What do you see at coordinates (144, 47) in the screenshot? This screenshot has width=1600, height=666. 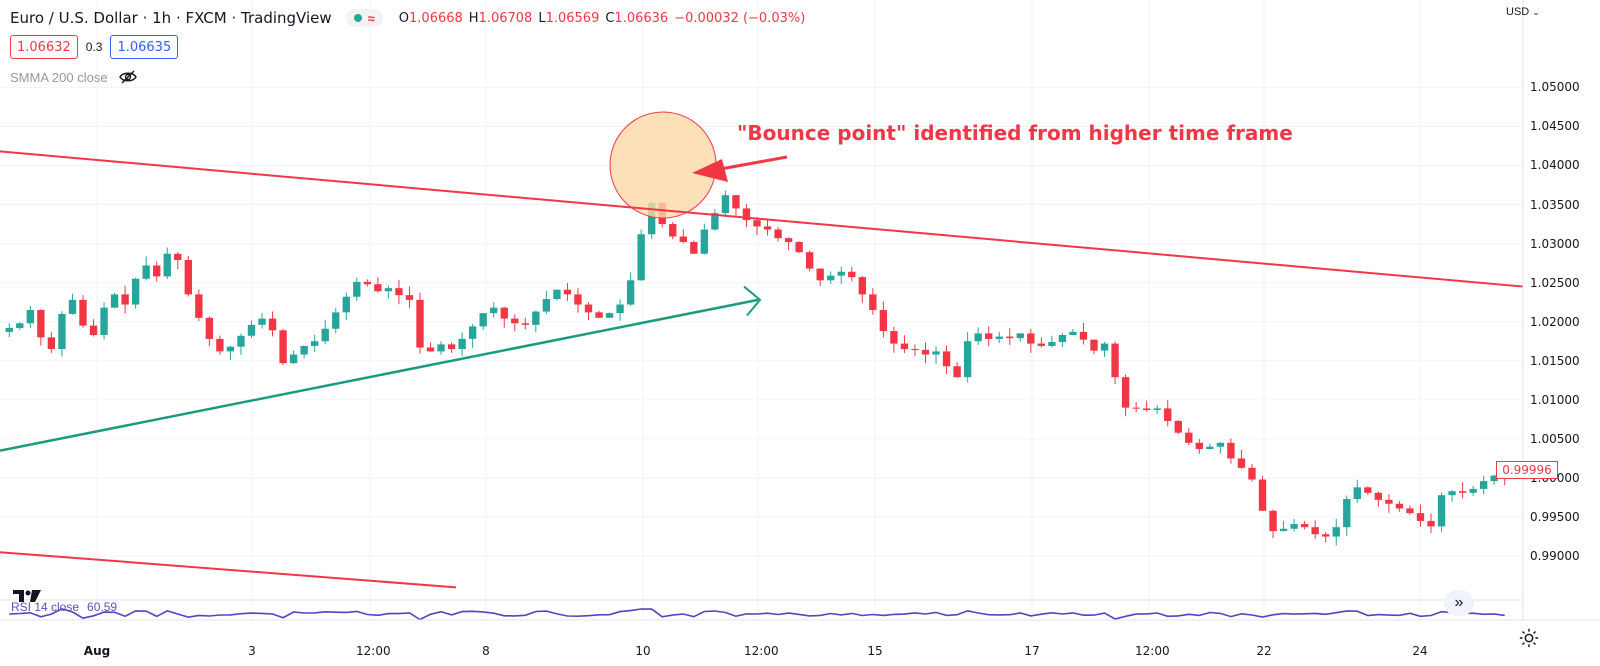 I see `buy-button: 1.06635` at bounding box center [144, 47].